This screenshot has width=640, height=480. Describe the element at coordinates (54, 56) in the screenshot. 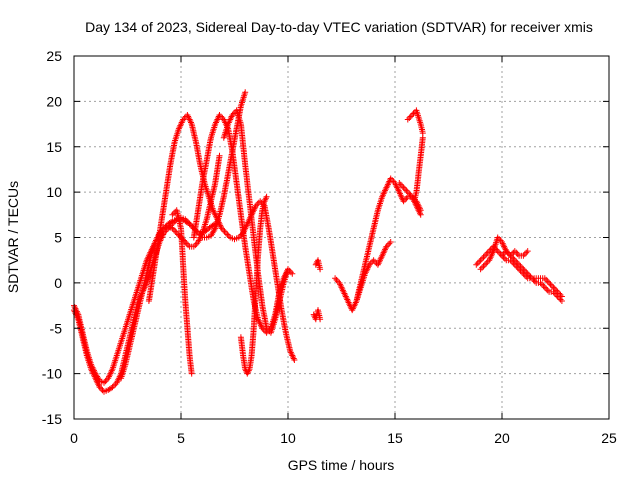

I see `y-tick-label: 25` at that location.